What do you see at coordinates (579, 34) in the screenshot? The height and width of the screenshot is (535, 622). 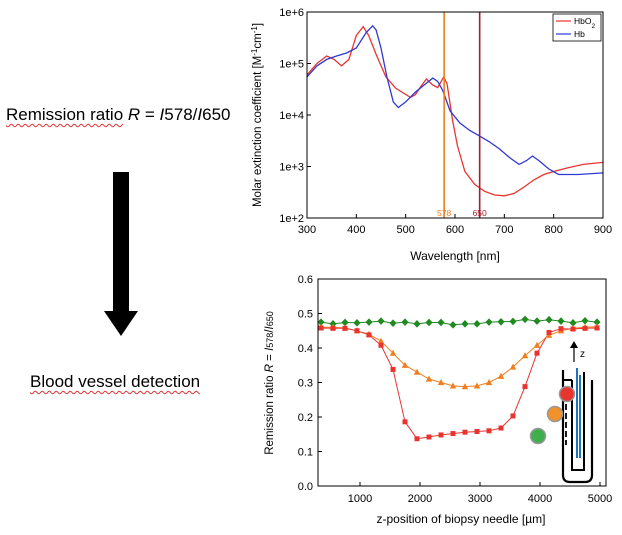 I see `legend-hb-label: Hb` at bounding box center [579, 34].